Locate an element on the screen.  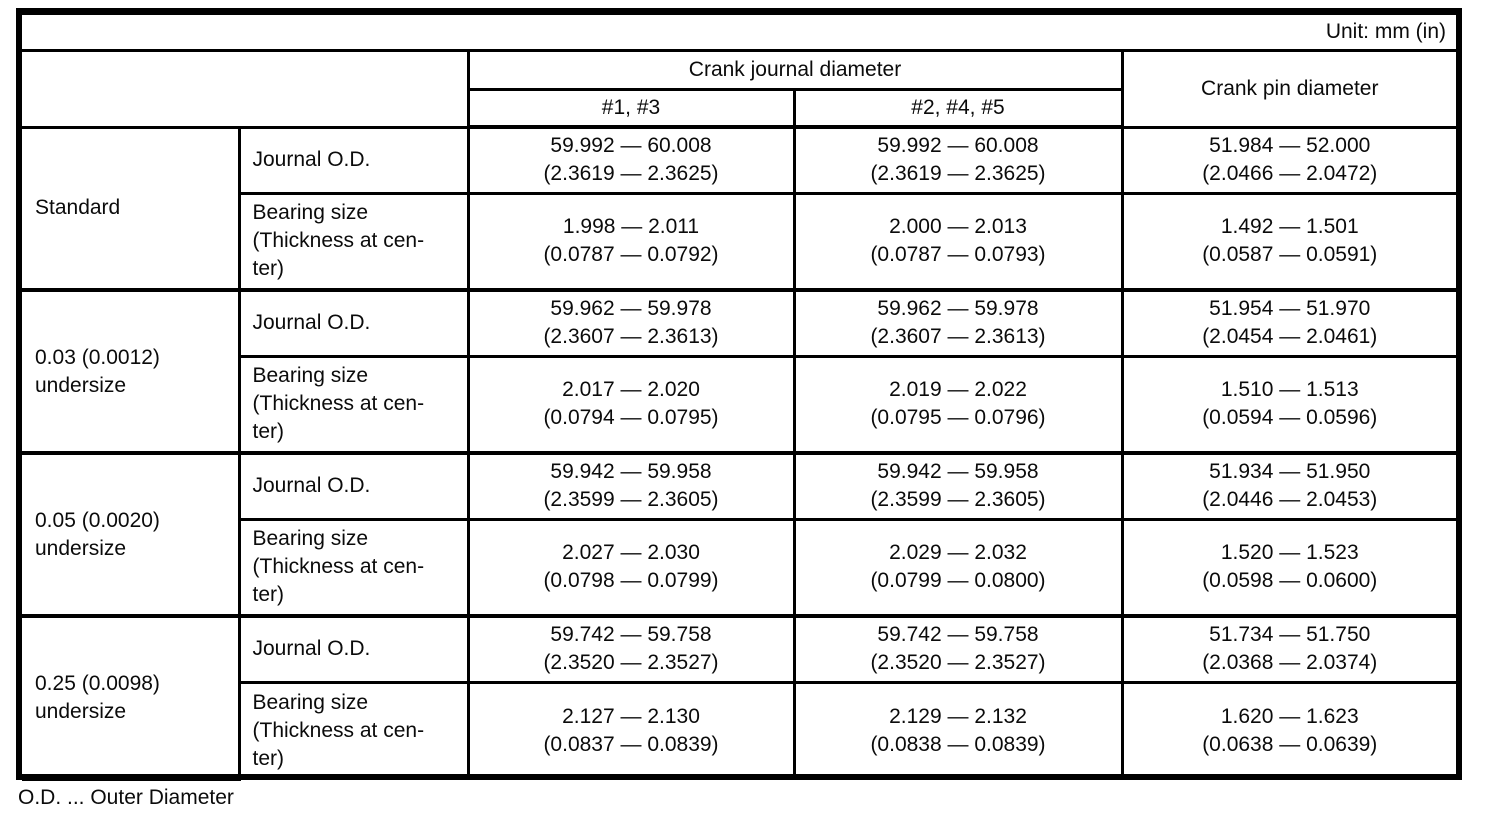
spec-cell: 2.019 — 2.022 (0.0795 — 0.0796) is located at coordinates (958, 404).